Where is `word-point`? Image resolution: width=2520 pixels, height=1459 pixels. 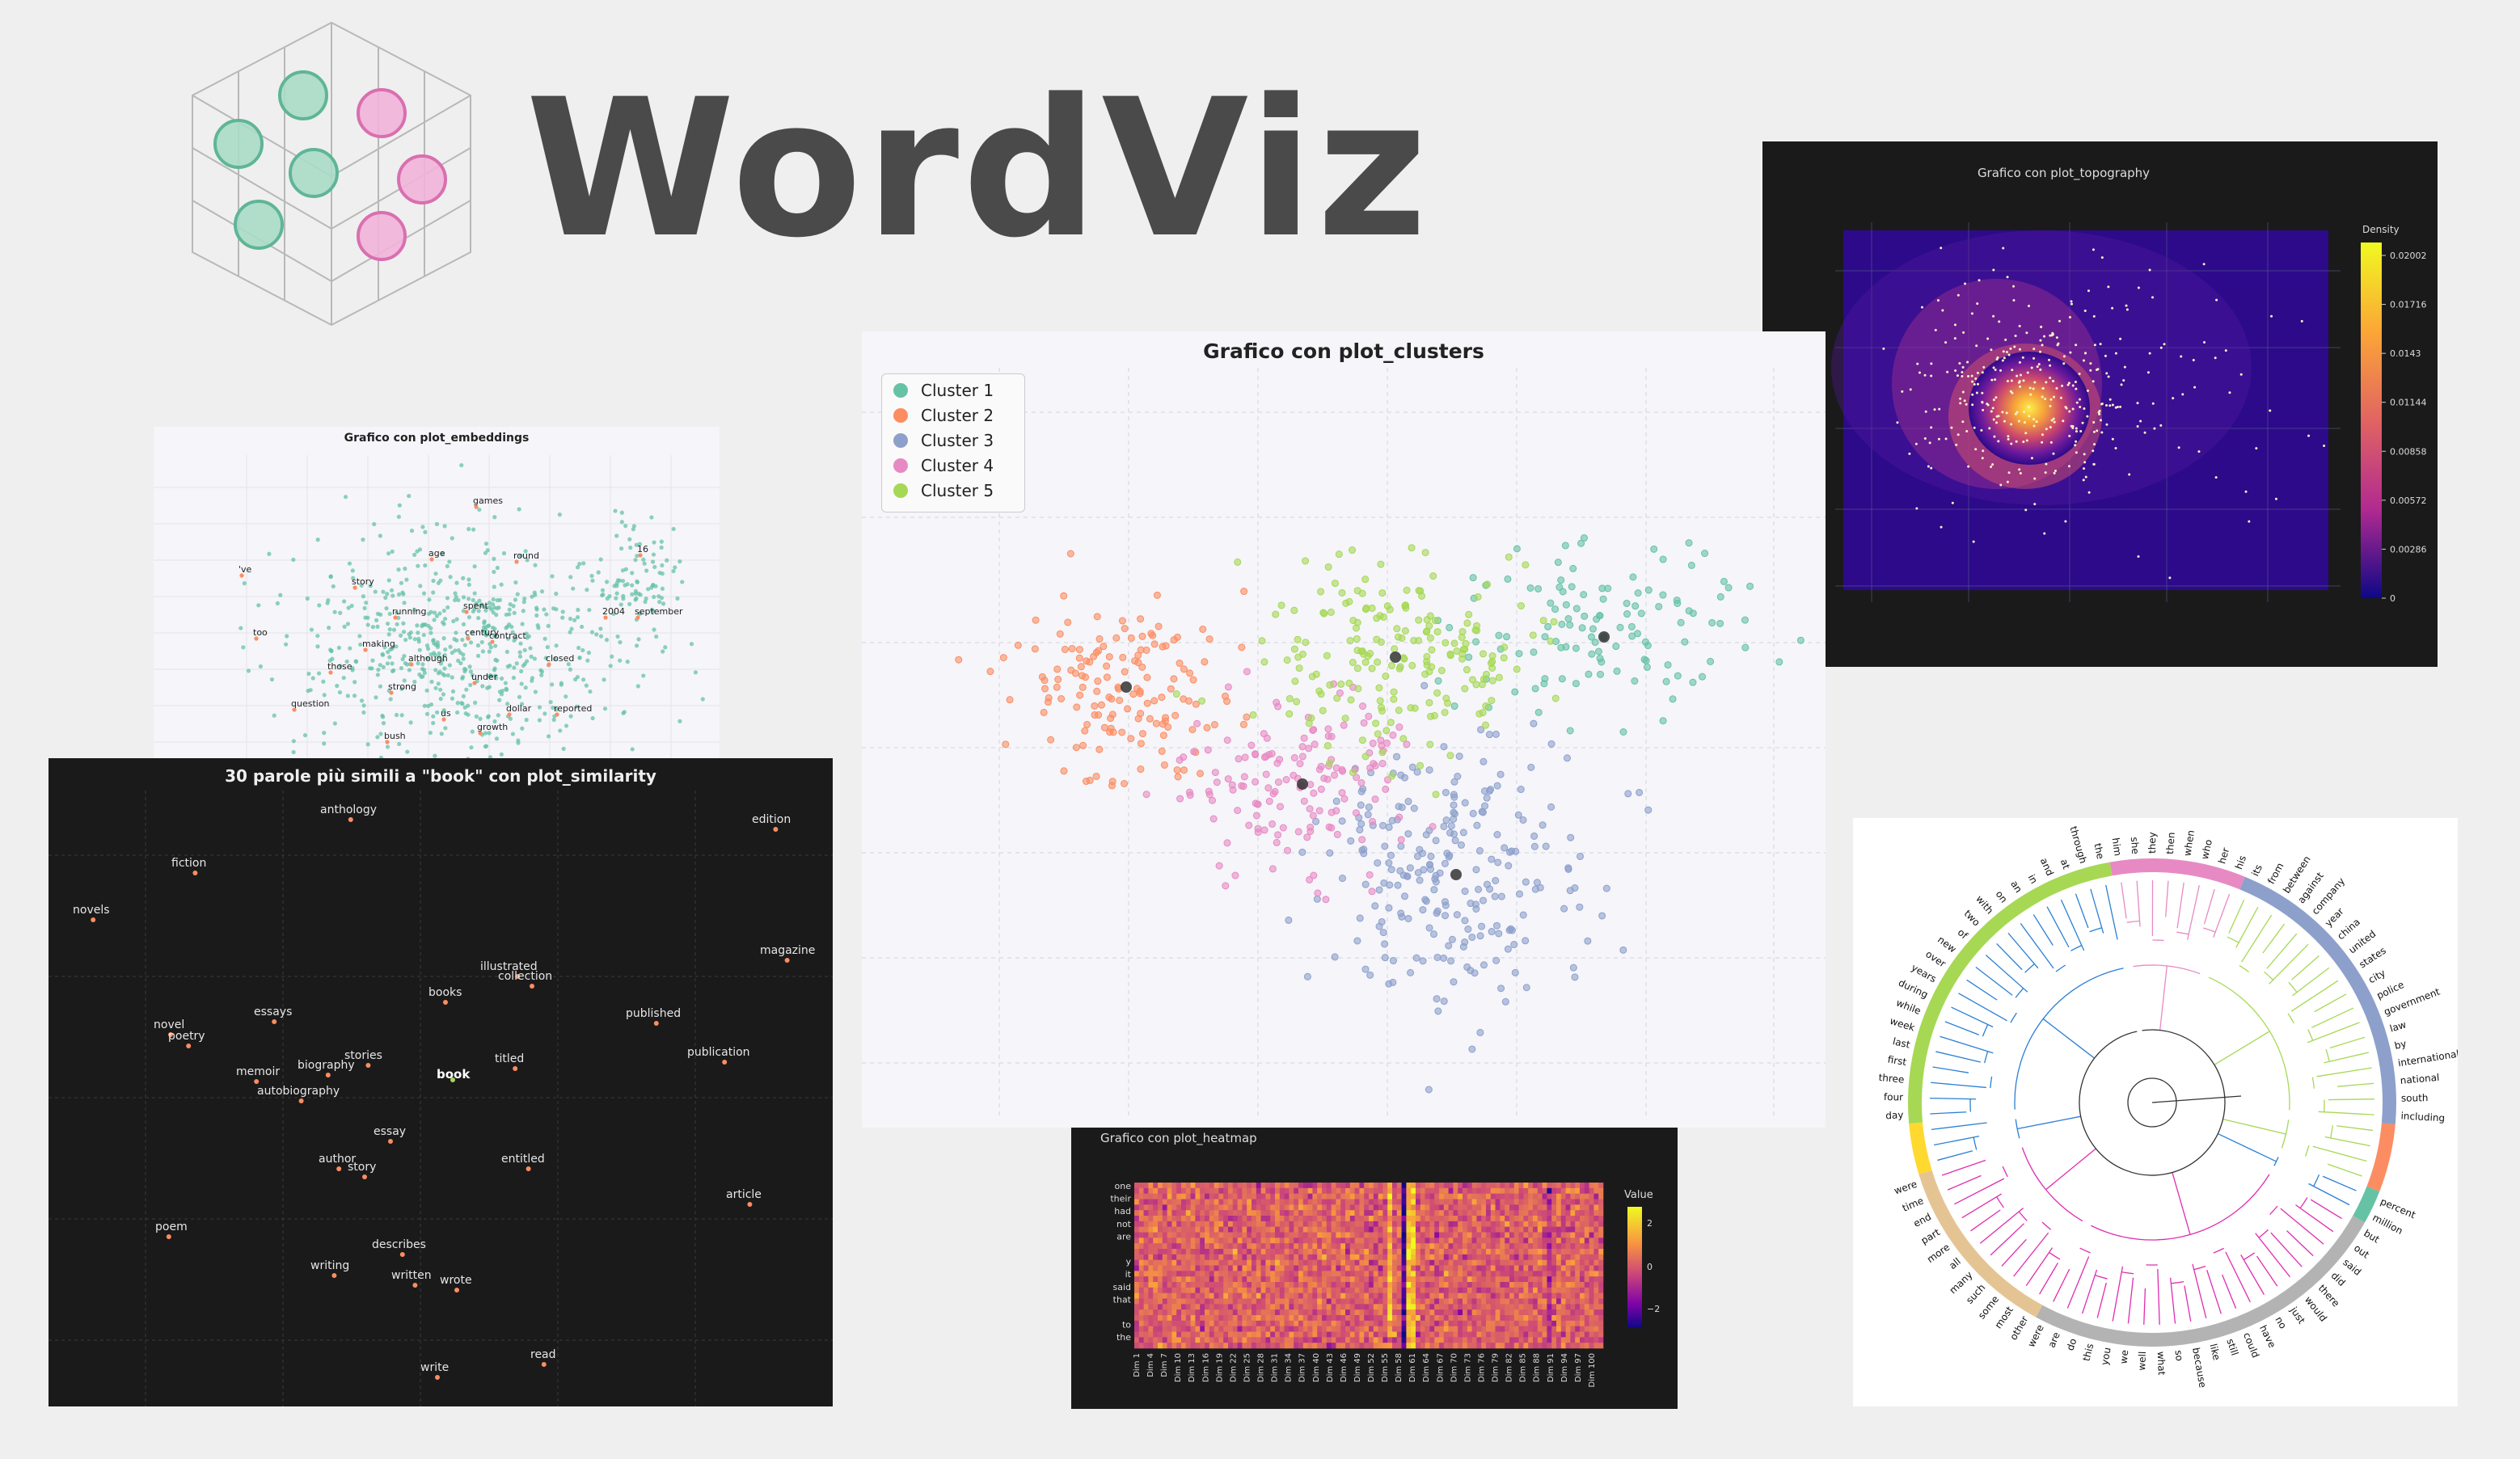 word-point is located at coordinates (475, 683).